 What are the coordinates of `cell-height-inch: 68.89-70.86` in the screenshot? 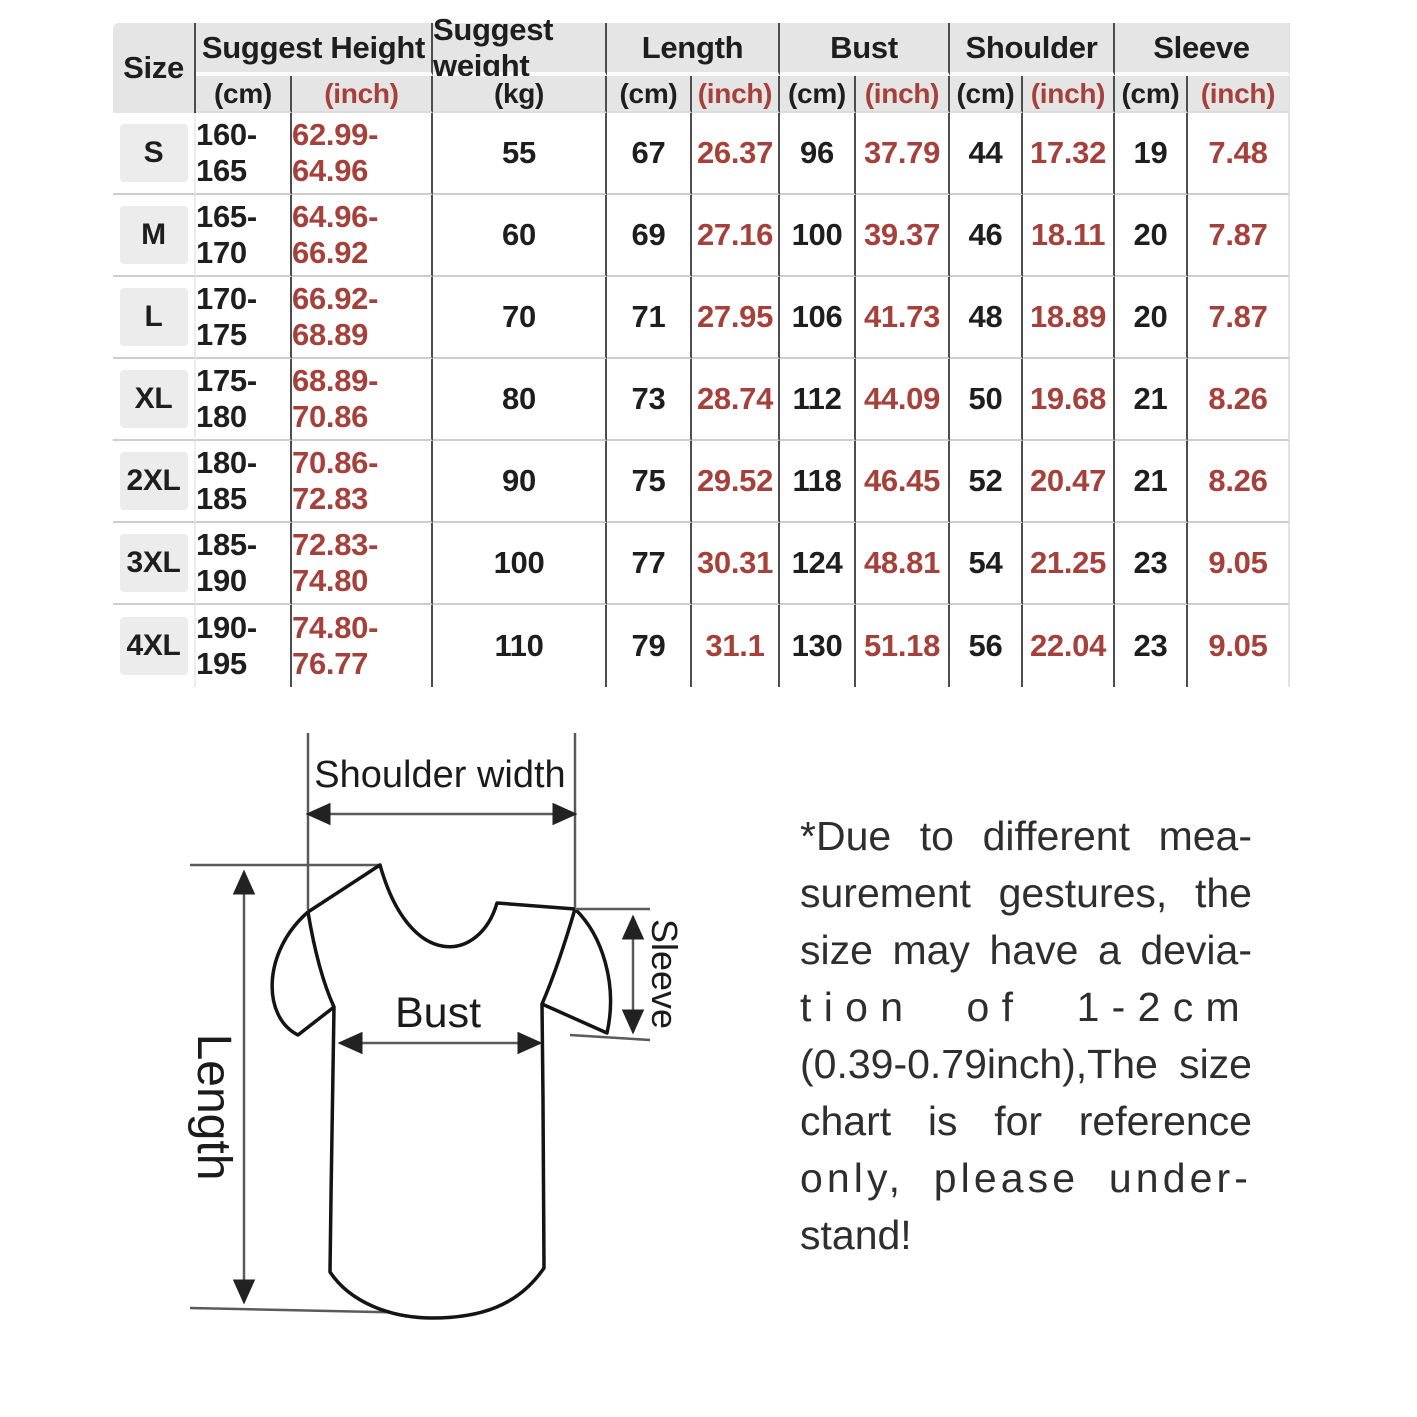 It's located at (362, 400).